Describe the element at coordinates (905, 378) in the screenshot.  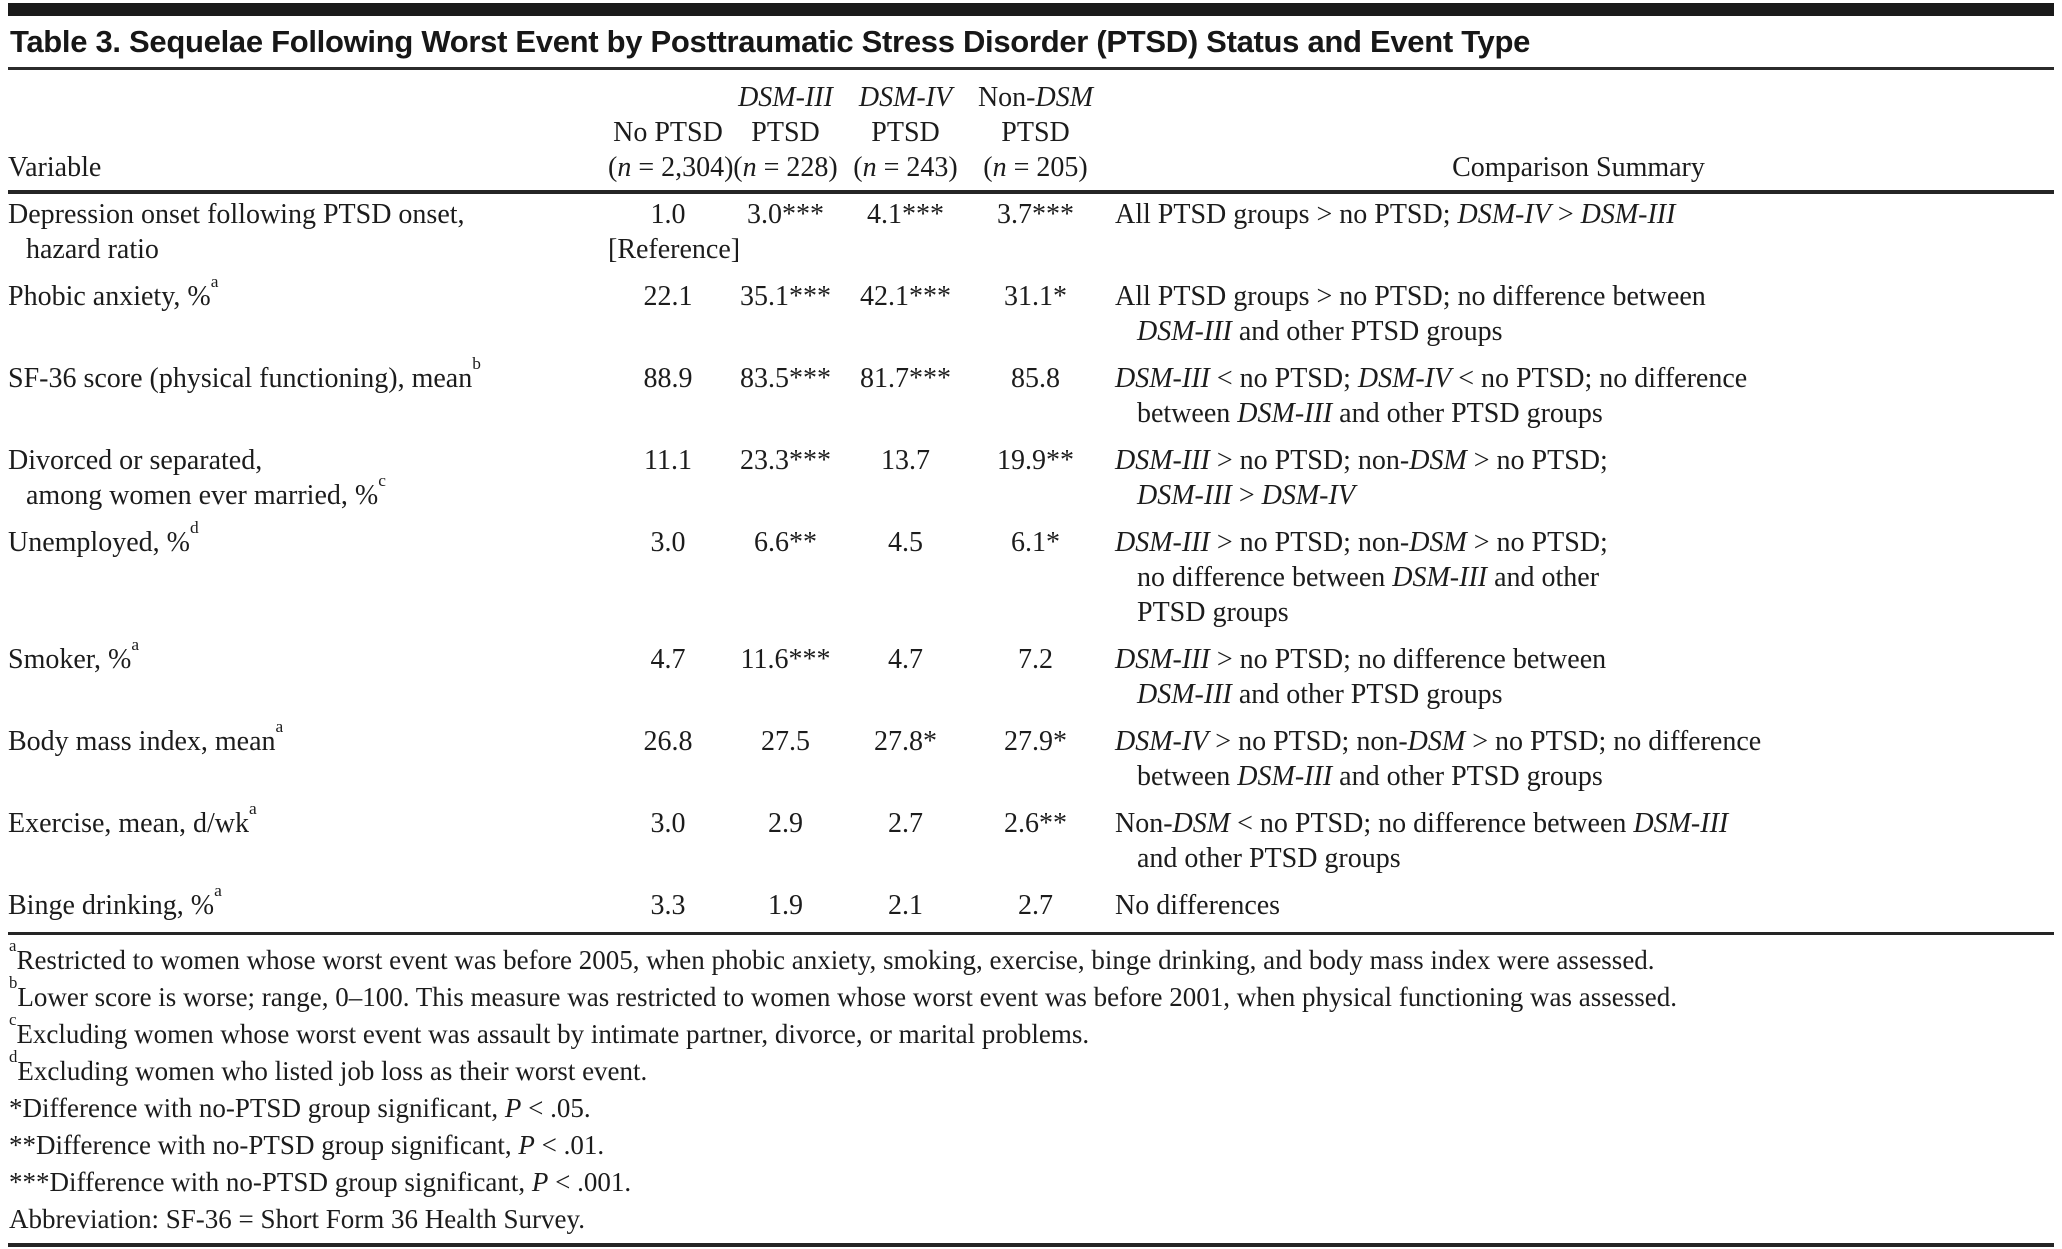
I see `cell-dsm4-ptsd: 81.7***` at that location.